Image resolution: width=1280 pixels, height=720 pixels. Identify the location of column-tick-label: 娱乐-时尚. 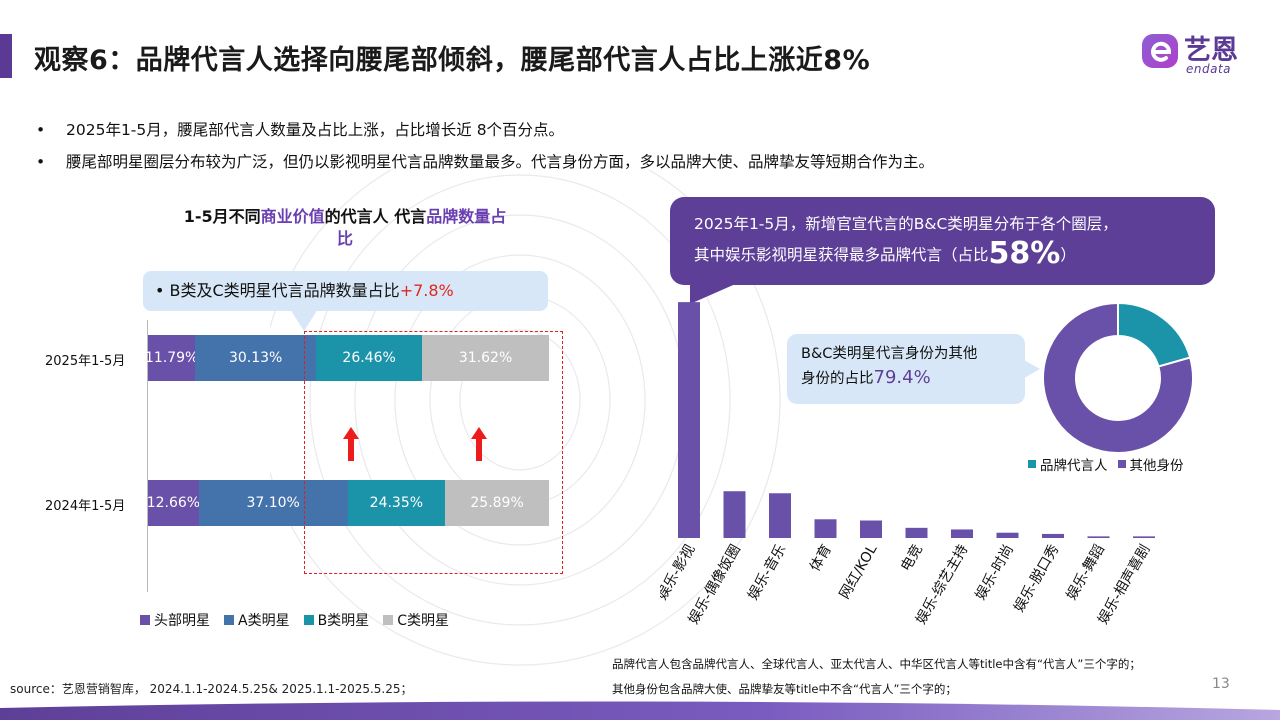
(995, 572).